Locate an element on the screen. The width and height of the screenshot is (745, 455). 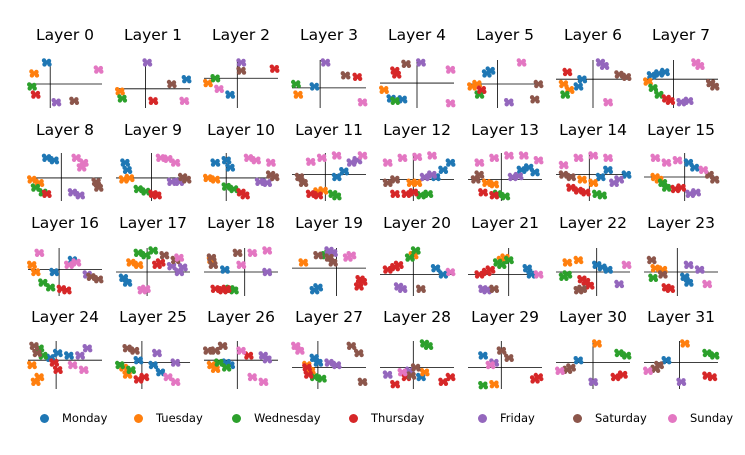
panel-layer-28: Layer 28 is located at coordinates (418, 348).